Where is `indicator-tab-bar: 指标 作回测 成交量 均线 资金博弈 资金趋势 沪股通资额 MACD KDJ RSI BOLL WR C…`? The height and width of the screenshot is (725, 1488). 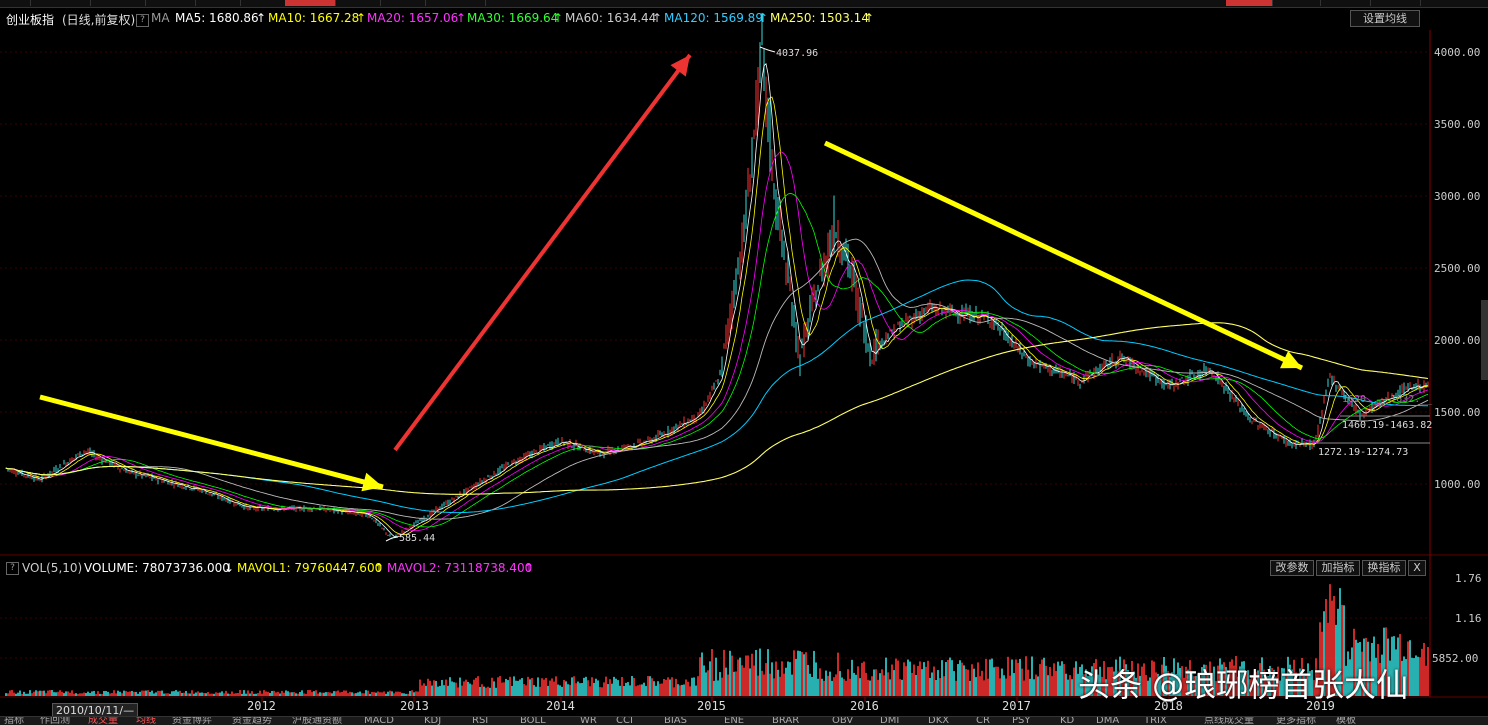 indicator-tab-bar: 指标 作回测 成交量 均线 资金博弈 资金趋势 沪股通资额 MACD KDJ RSI BOLL WR C… is located at coordinates (744, 720).